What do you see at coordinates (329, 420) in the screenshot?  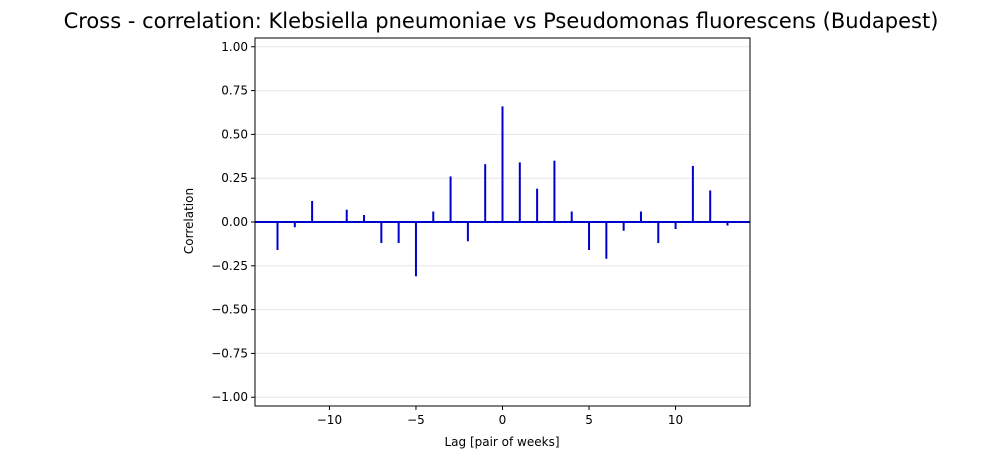 I see `x-tick-label: −10` at bounding box center [329, 420].